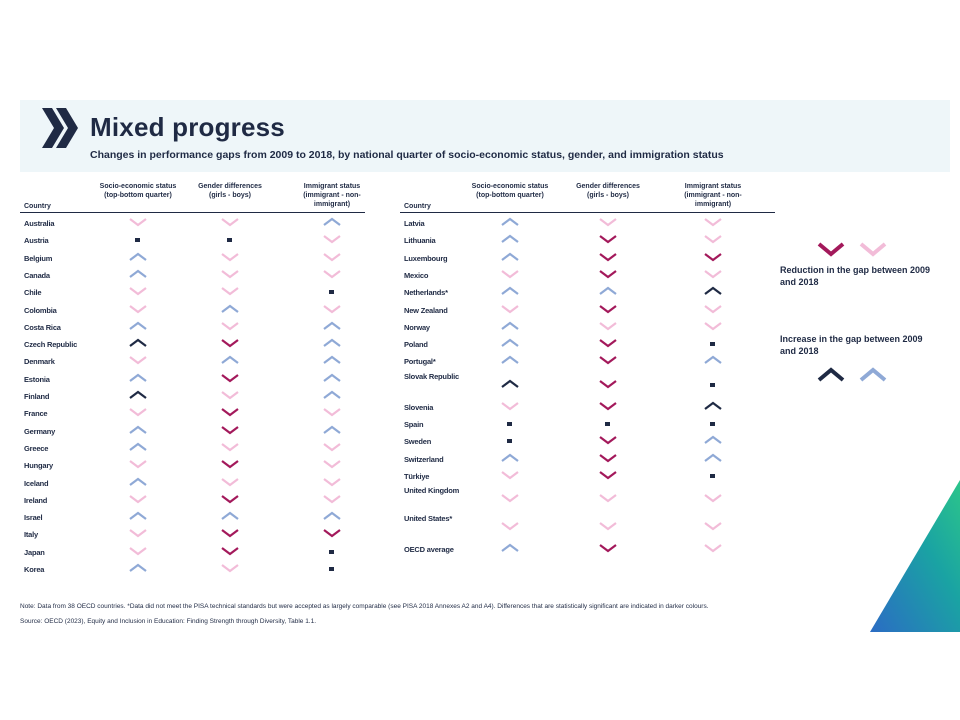  What do you see at coordinates (587, 328) in the screenshot?
I see `table-row: Norway` at bounding box center [587, 328].